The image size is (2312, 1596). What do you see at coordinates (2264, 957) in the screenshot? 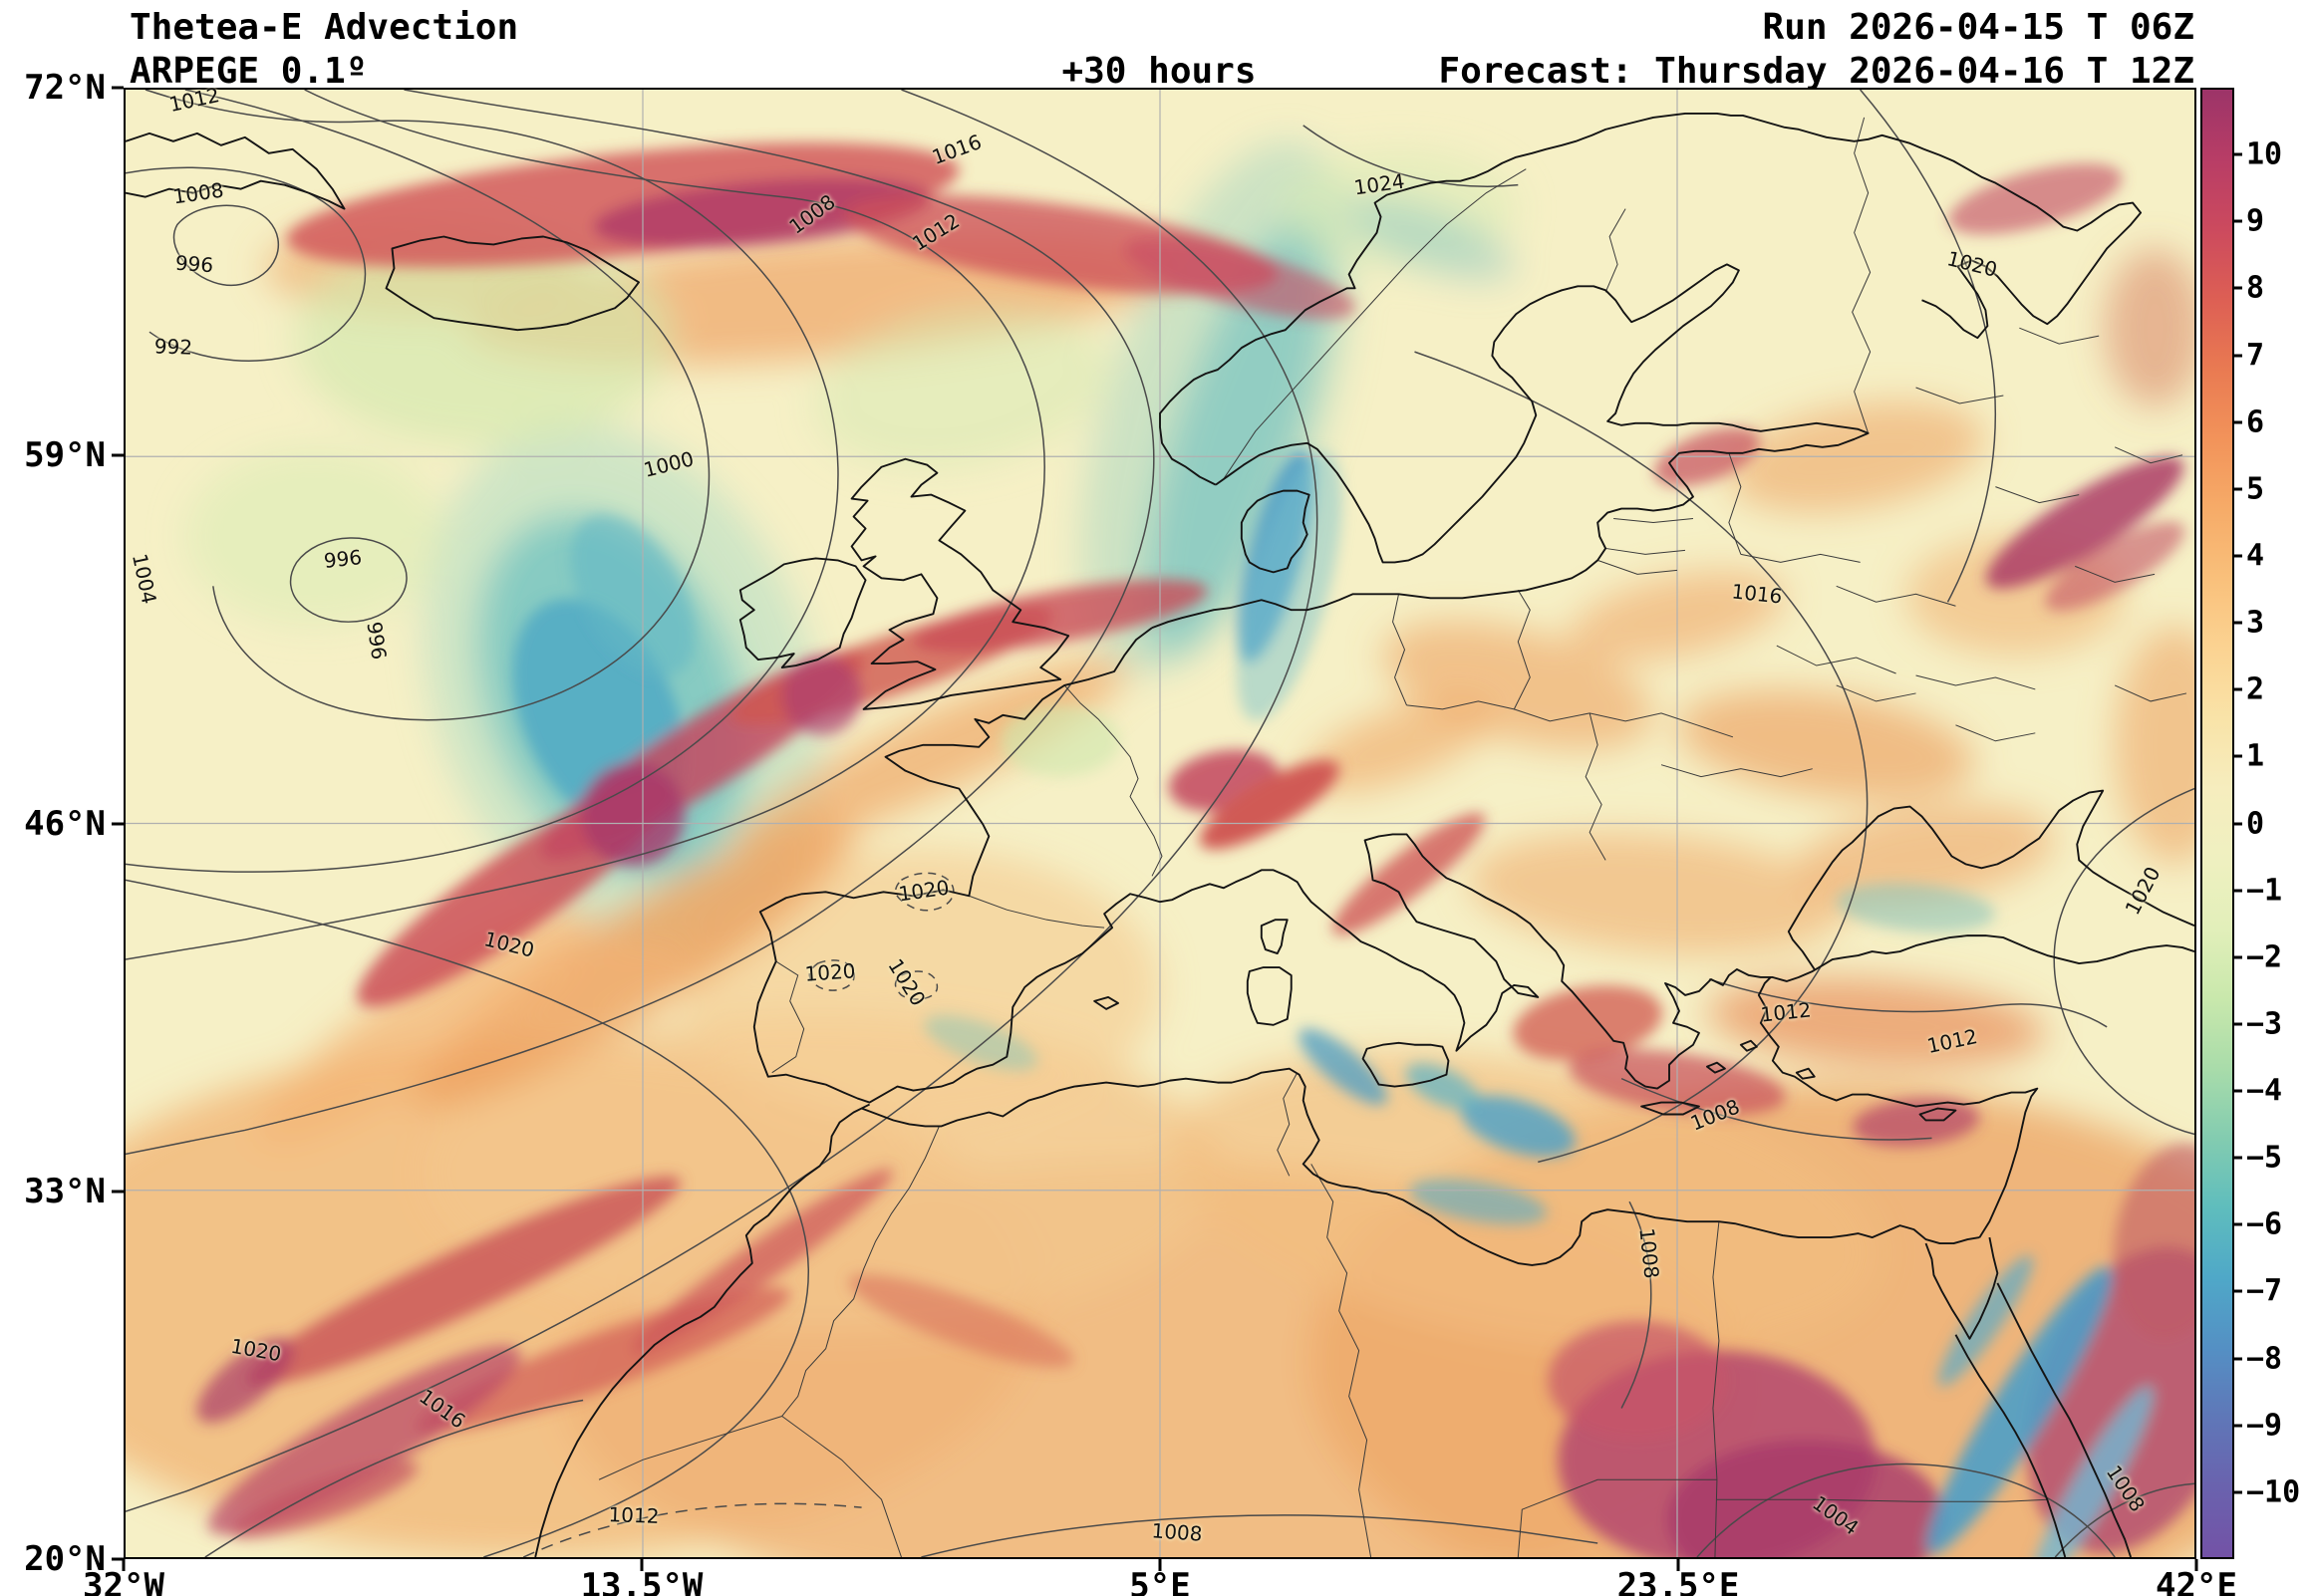
I see `colorbar-tick-label: −2` at bounding box center [2264, 957].